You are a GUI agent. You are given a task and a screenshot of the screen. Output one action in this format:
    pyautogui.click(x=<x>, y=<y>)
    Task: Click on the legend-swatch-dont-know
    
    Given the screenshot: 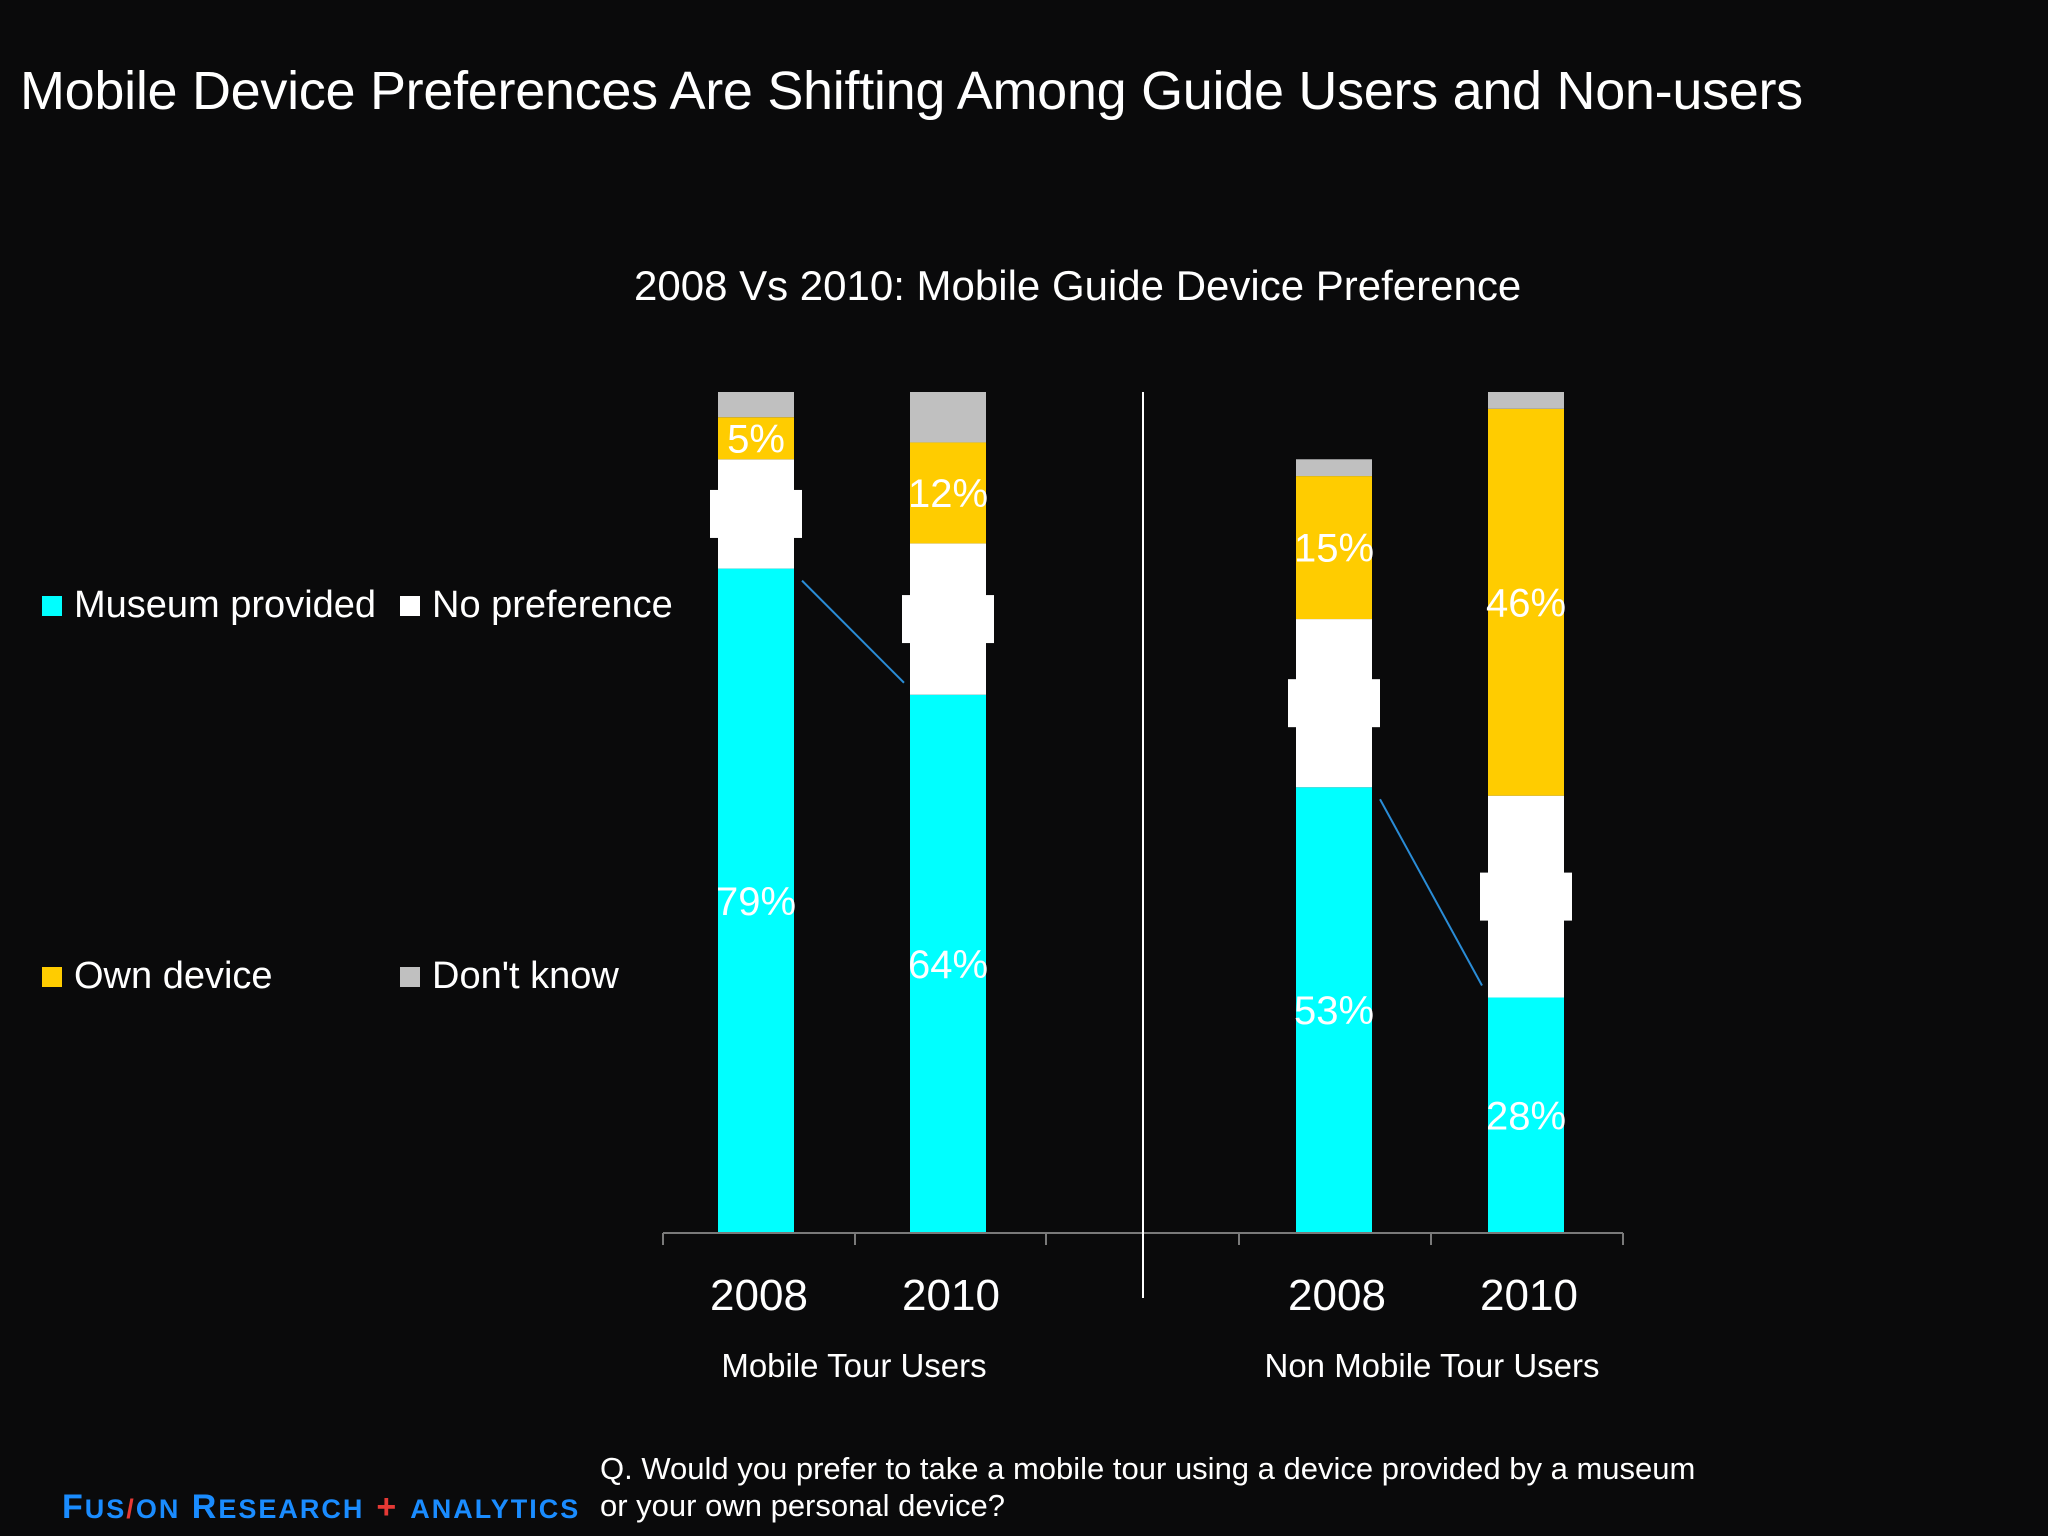 What is the action you would take?
    pyautogui.click(x=410, y=976)
    